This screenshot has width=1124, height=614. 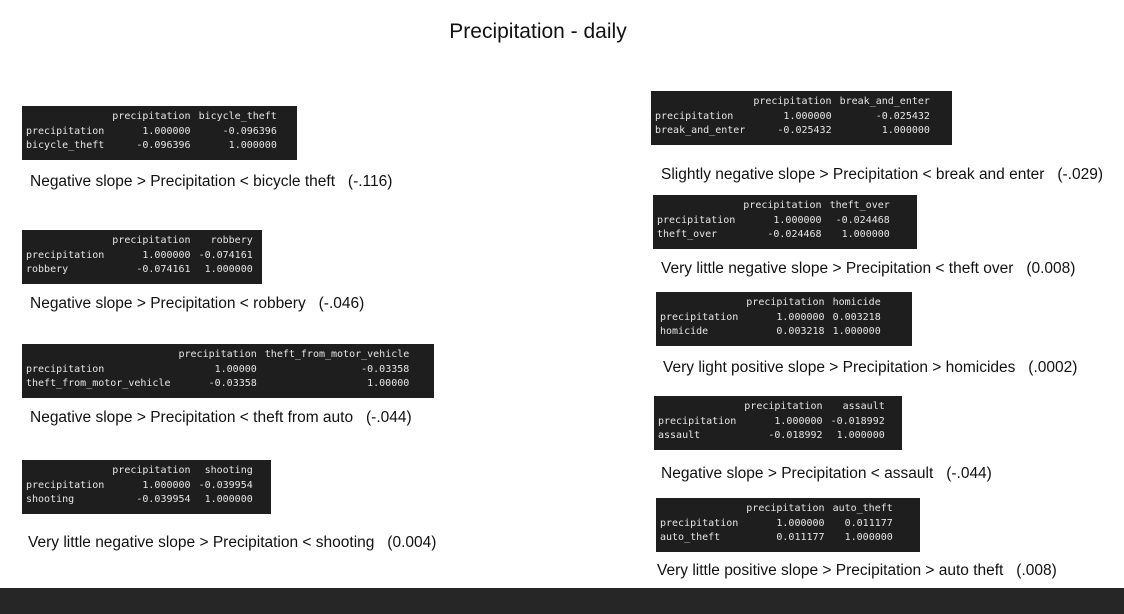 I want to click on table-header-row: precipitation assault, so click(x=771, y=407).